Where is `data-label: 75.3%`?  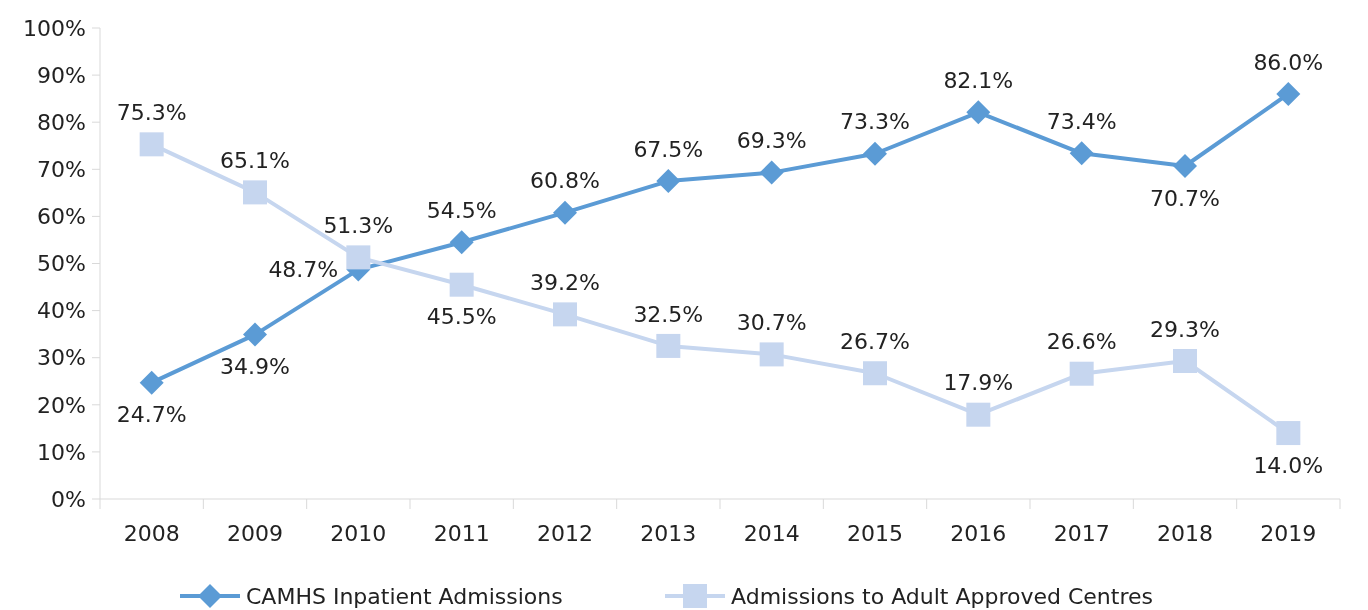 data-label: 75.3% is located at coordinates (151, 113).